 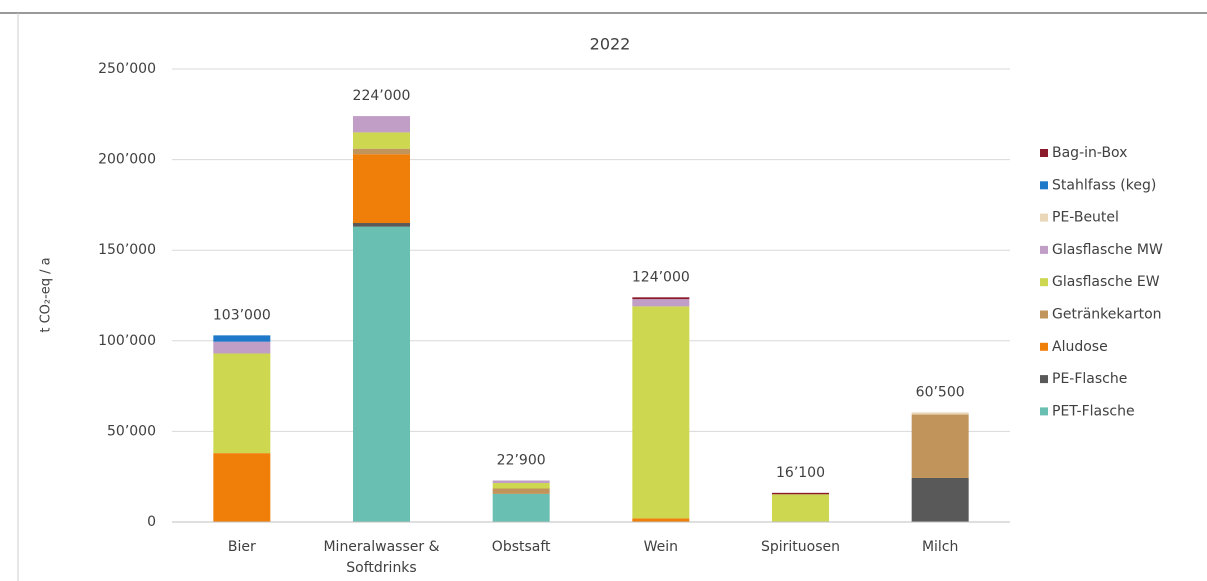 I want to click on total-label: 124’000, so click(x=661, y=277).